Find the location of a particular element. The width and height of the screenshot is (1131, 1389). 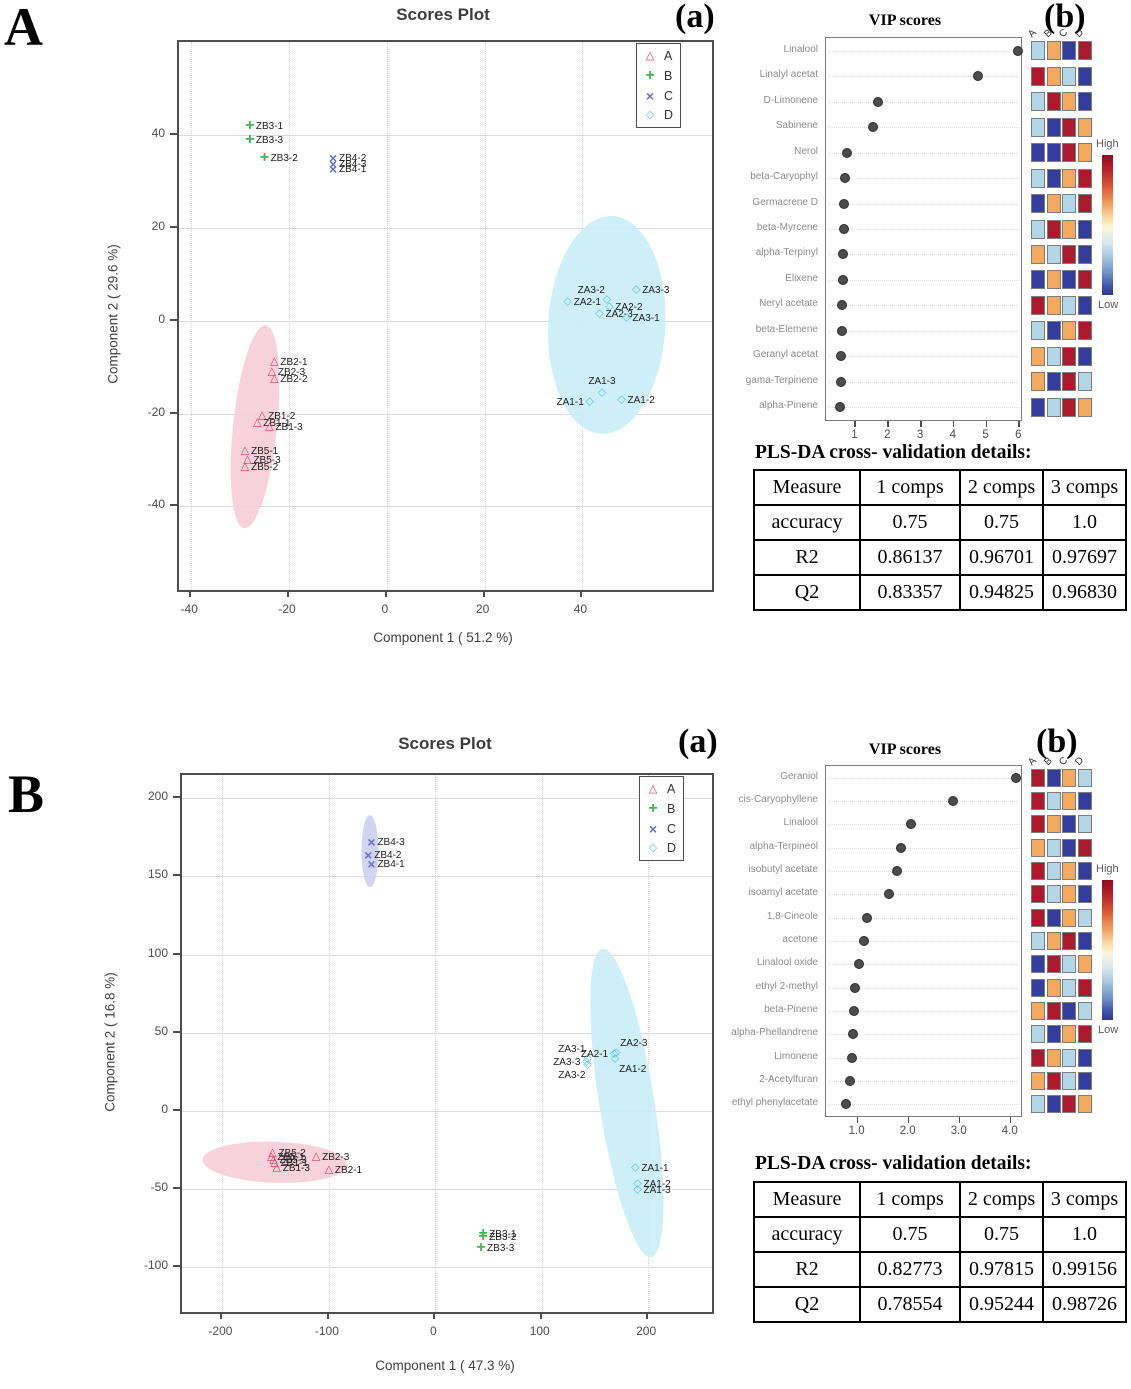

point-label: ZB3-3 is located at coordinates (501, 1248).